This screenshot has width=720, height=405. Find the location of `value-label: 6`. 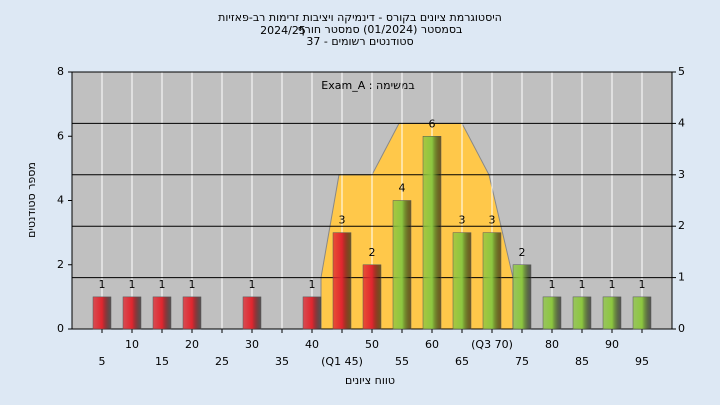

value-label: 6 is located at coordinates (432, 123).